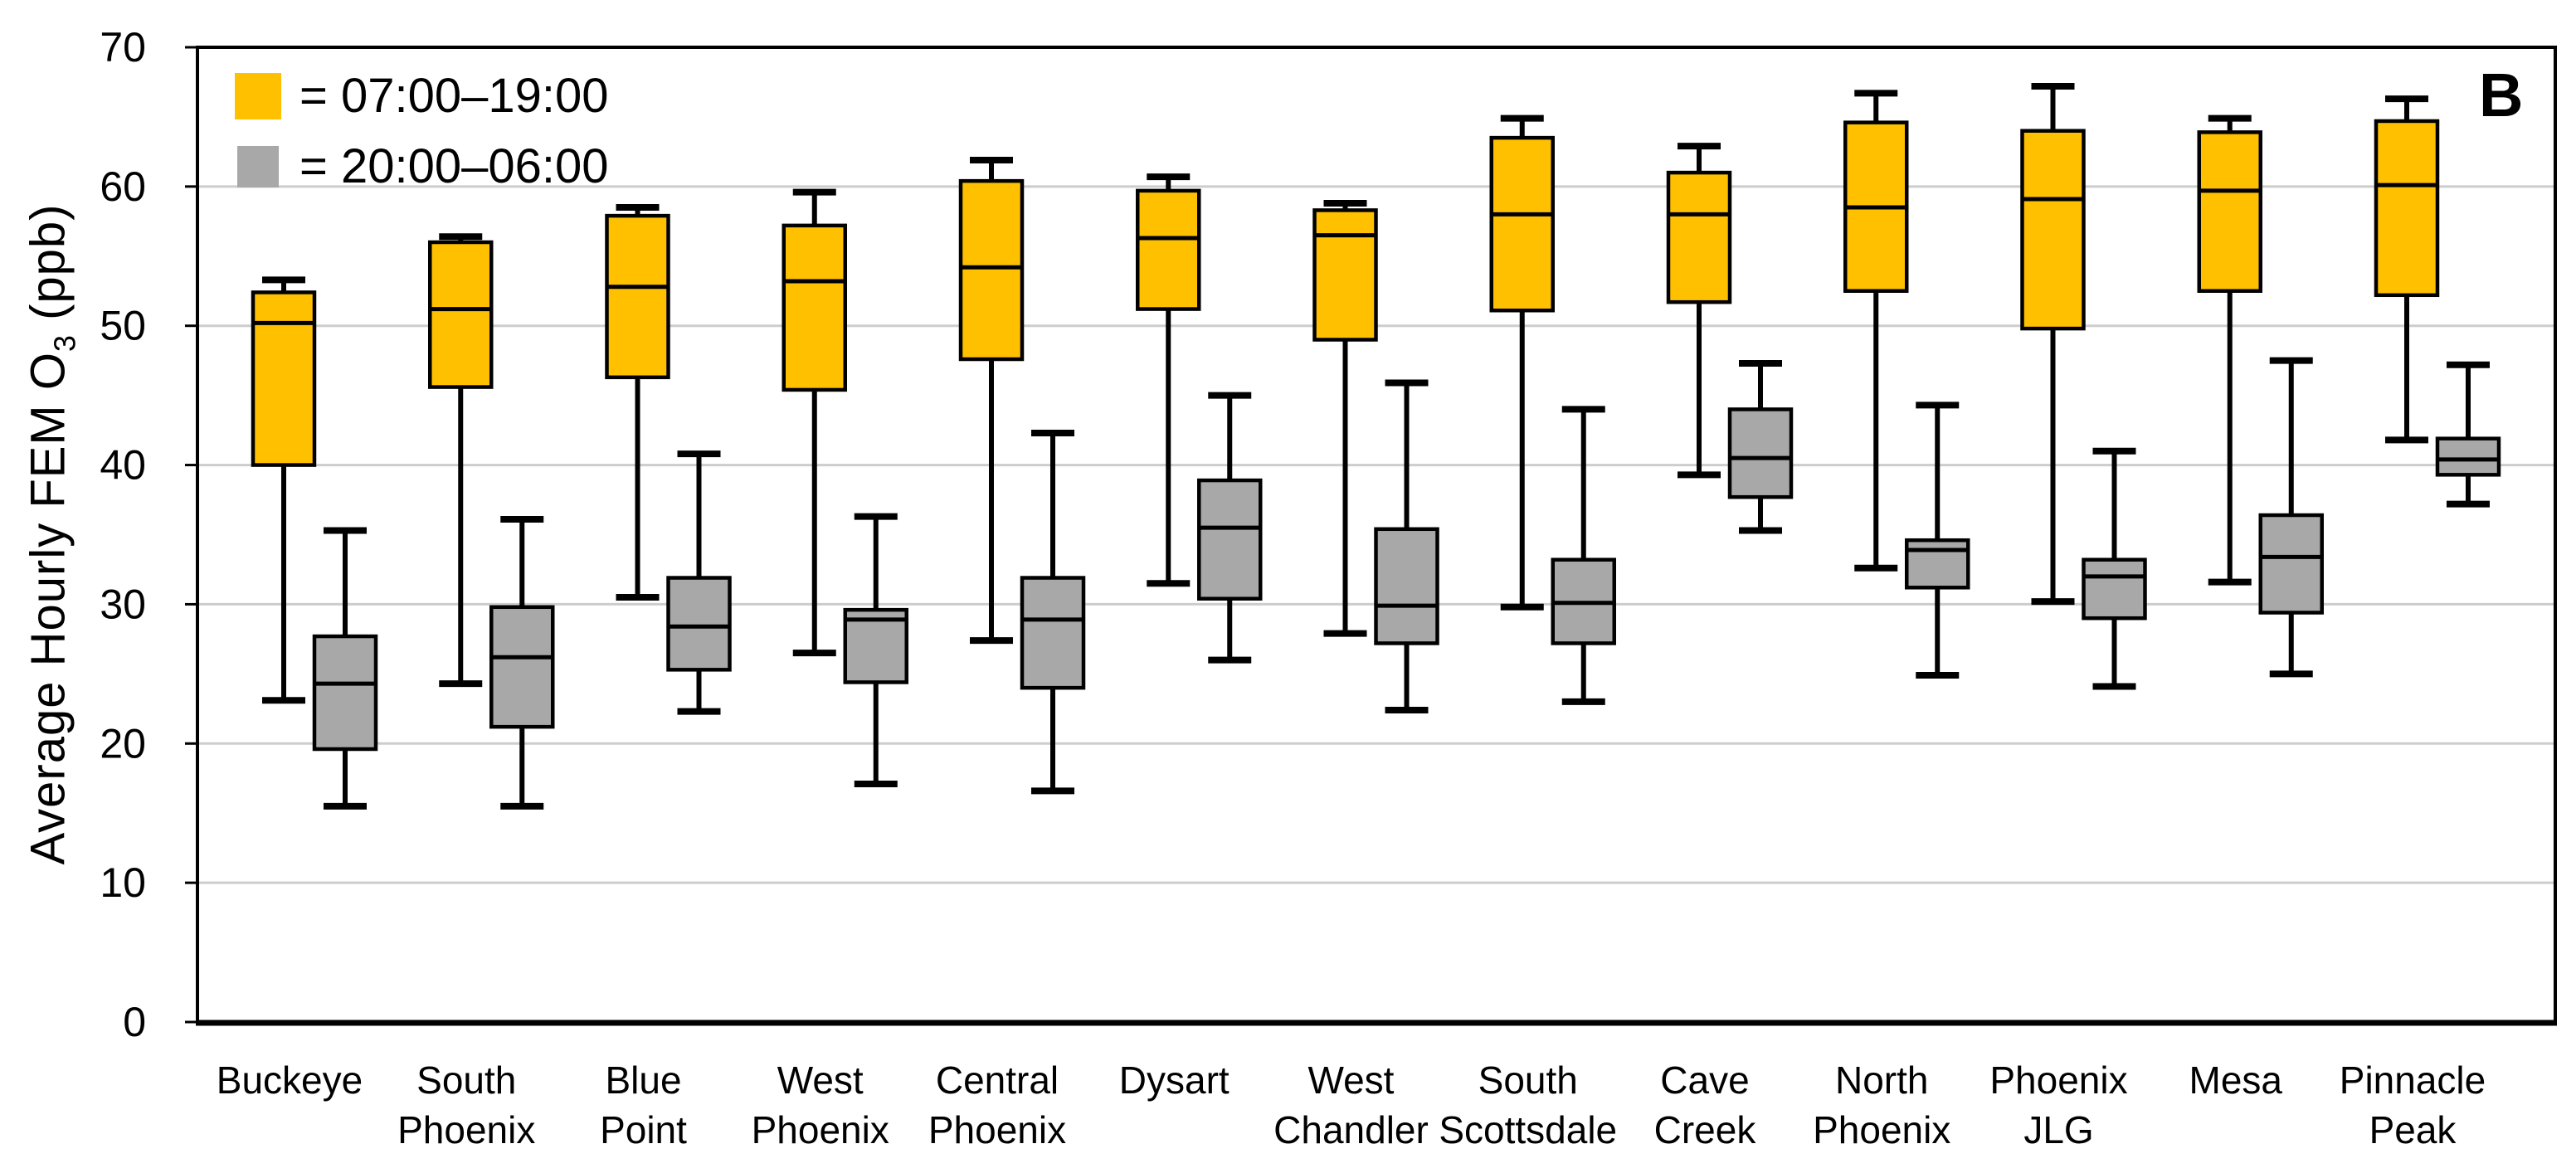 The height and width of the screenshot is (1173, 2576). What do you see at coordinates (997, 1129) in the screenshot?
I see `category-label-central-phoenix-line2: Phoenix` at bounding box center [997, 1129].